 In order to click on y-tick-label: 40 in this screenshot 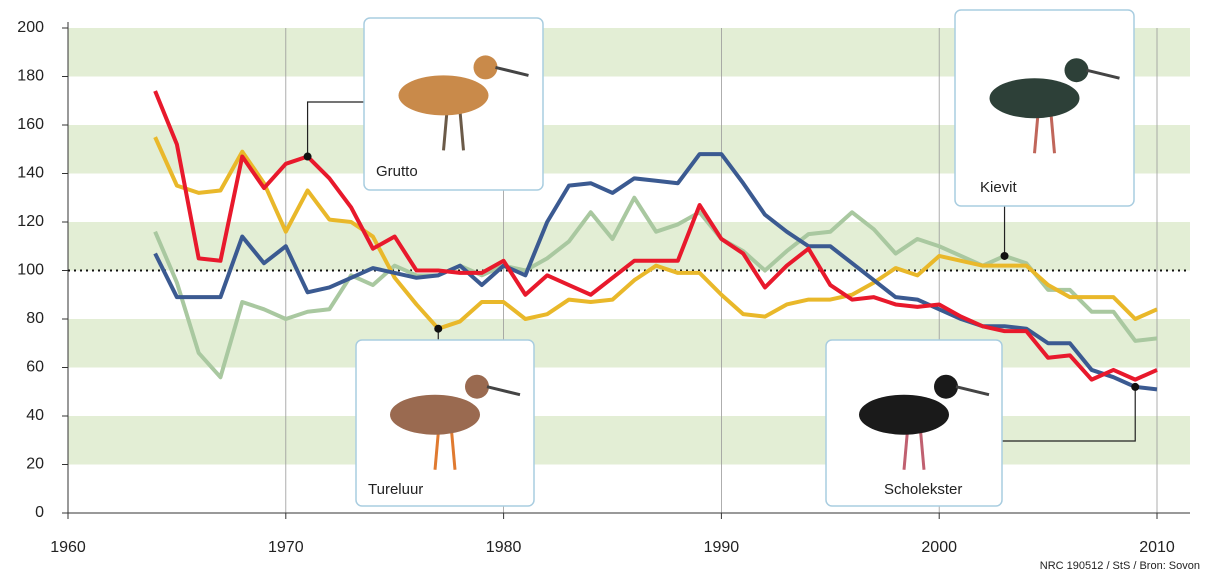, I will do `click(35, 415)`.